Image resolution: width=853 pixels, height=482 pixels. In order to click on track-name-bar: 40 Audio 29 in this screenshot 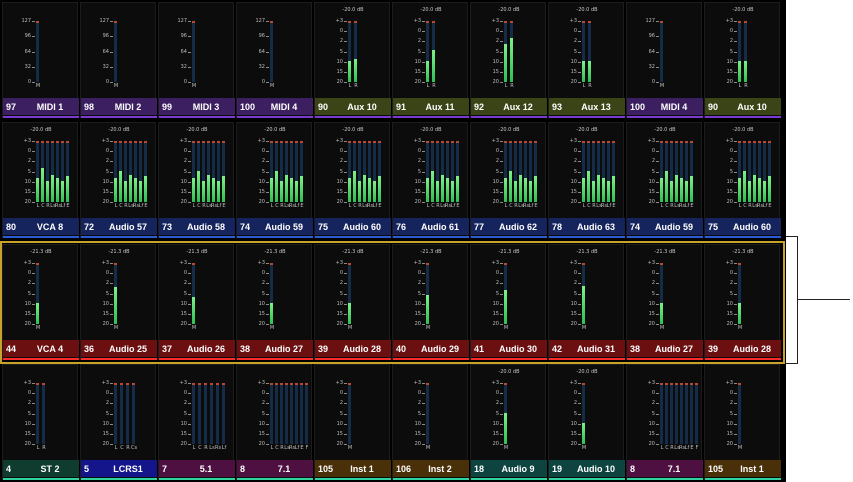, I will do `click(431, 350)`.